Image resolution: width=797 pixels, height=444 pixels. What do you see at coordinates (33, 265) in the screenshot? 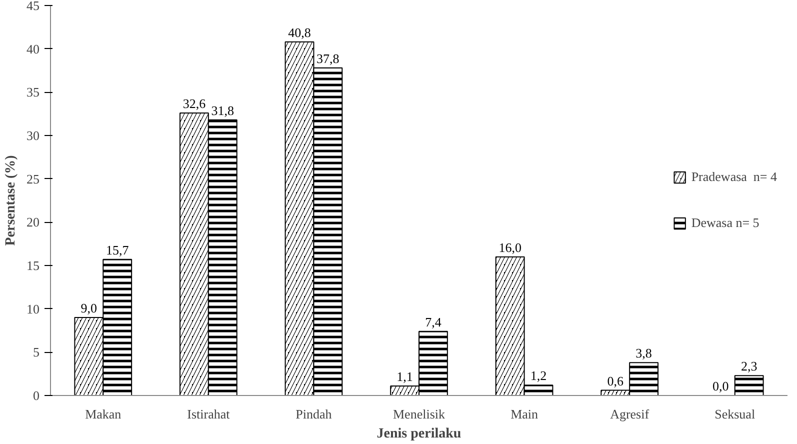
I see `y-tick-label: 15` at bounding box center [33, 265].